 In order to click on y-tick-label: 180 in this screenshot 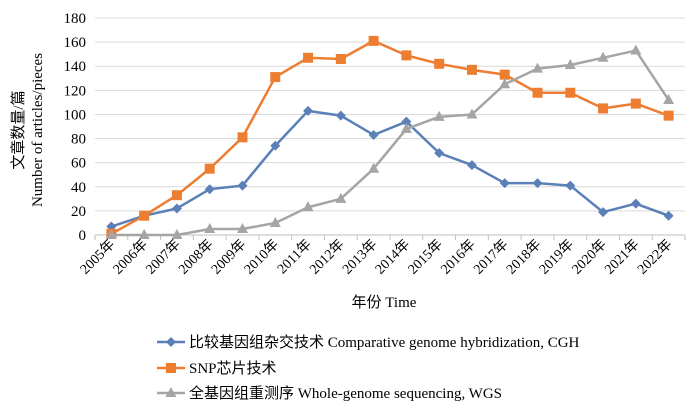, I will do `click(75, 19)`.